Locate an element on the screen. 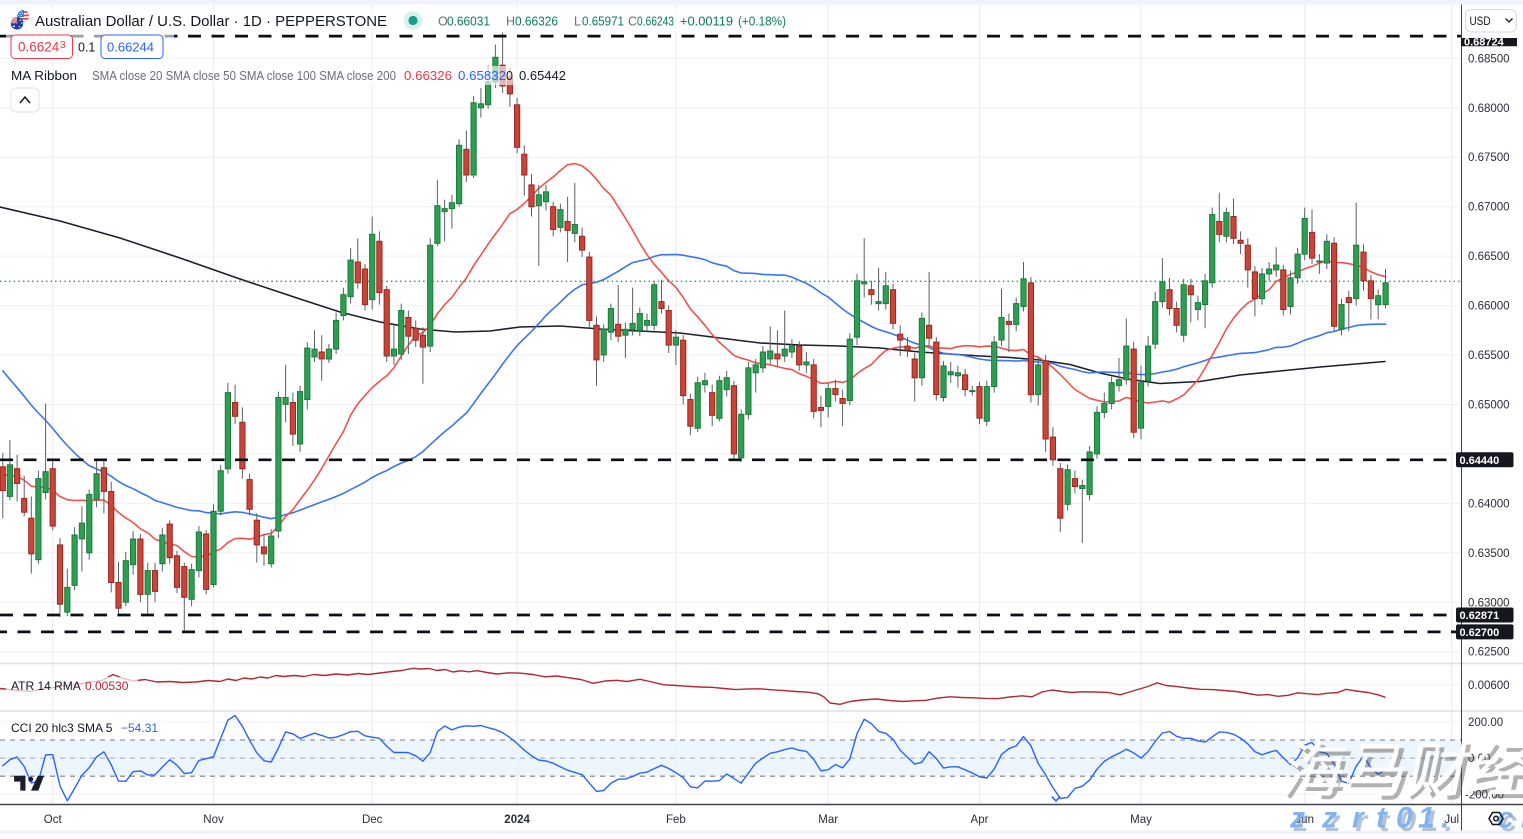 This screenshot has height=839, width=1523. svg-text: 0.63500 is located at coordinates (1489, 554).